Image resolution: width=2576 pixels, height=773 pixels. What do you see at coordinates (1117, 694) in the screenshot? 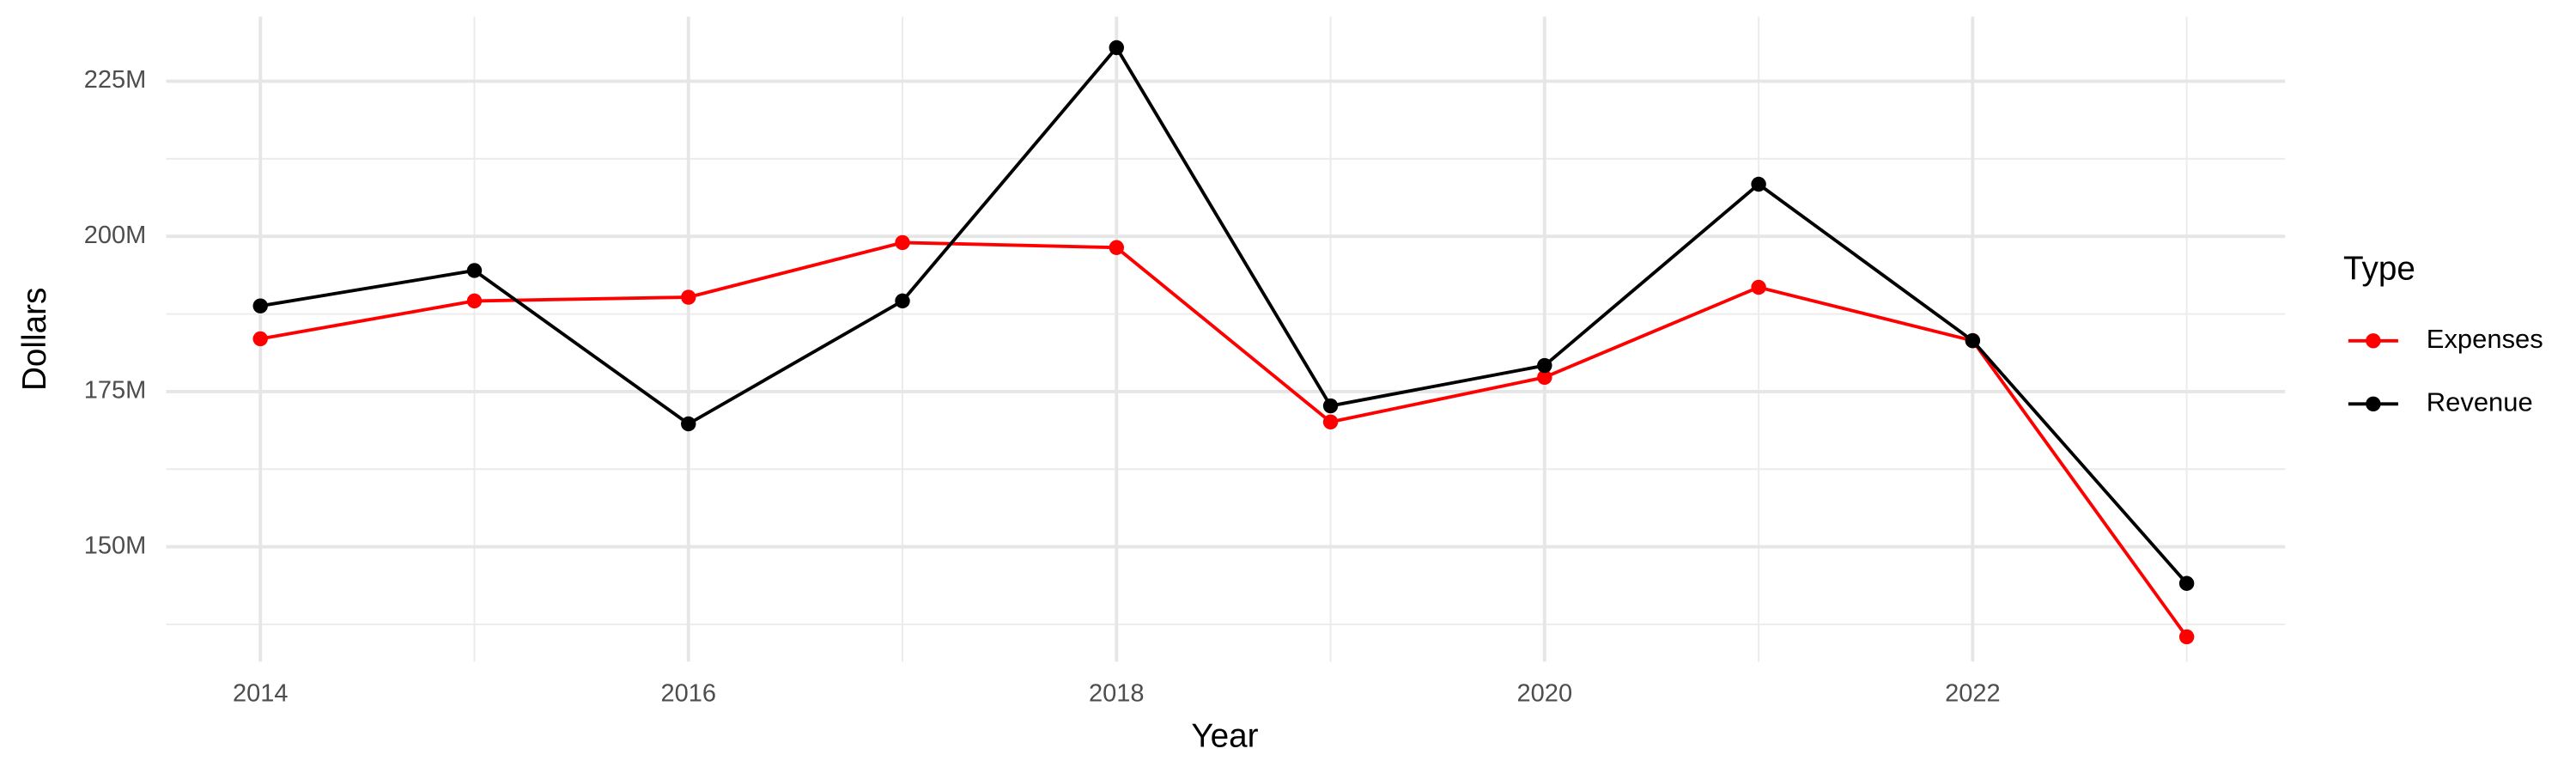
I see `x-tick-label: 2018` at bounding box center [1117, 694].